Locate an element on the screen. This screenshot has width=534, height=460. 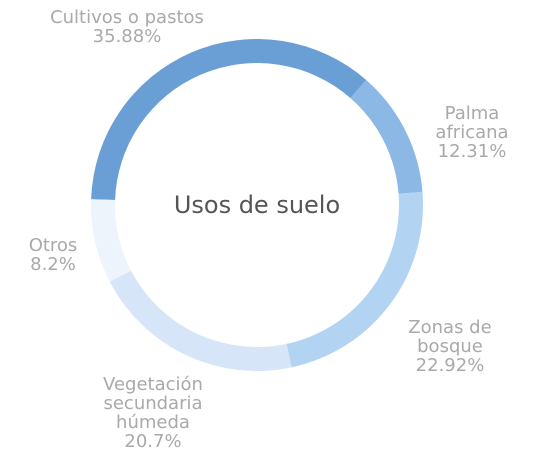
segment-label: Otros 8.2% is located at coordinates (53, 255).